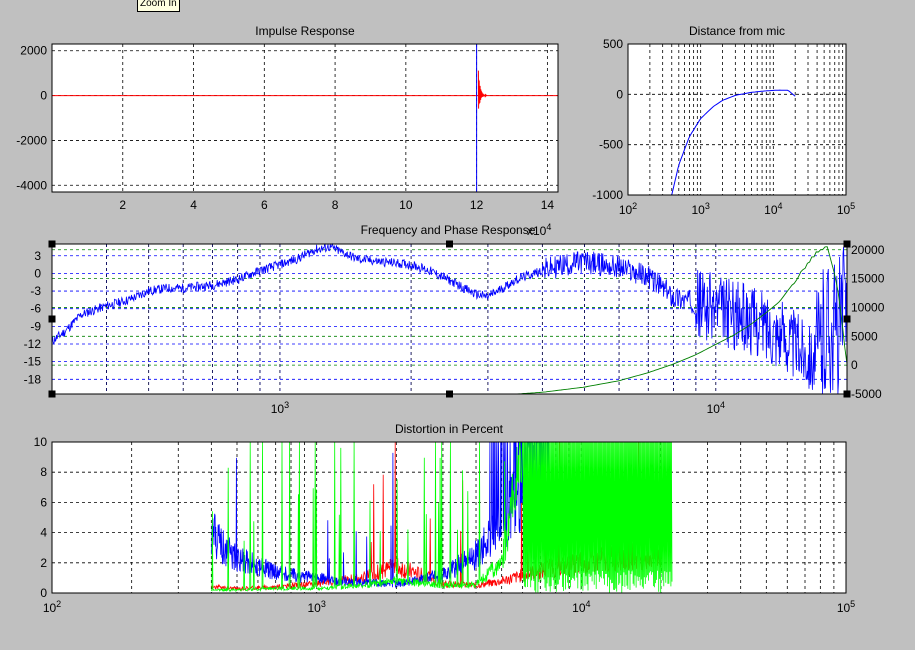 This screenshot has height=650, width=915. I want to click on y-tick-label: -4000, so click(31, 185).